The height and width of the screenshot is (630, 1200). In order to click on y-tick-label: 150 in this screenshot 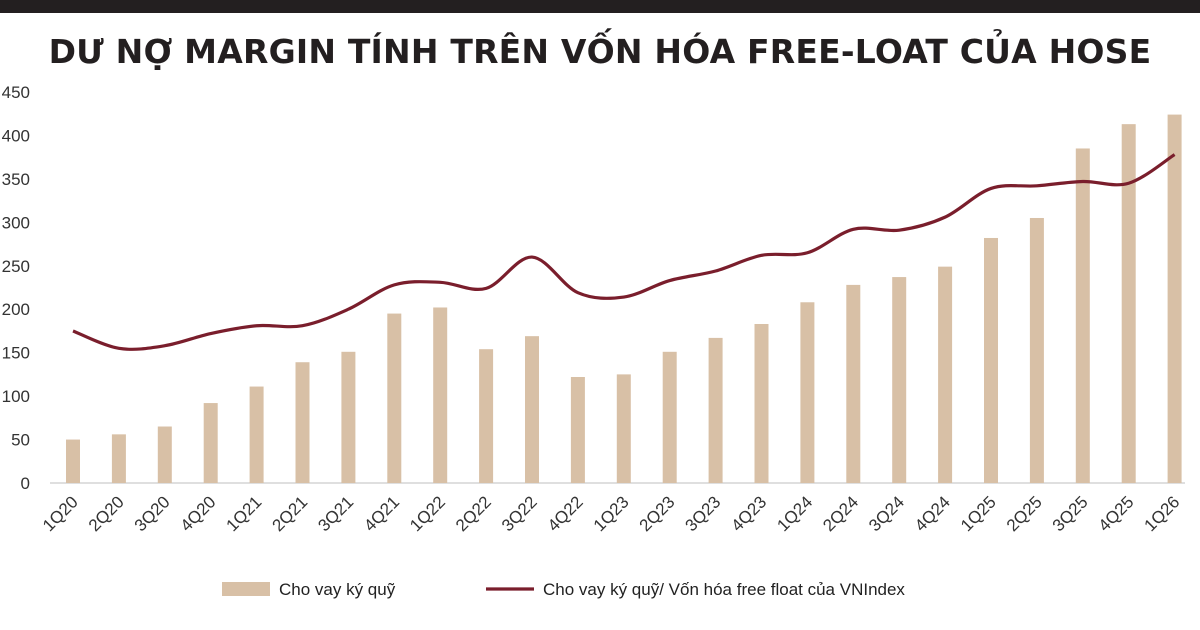, I will do `click(16, 353)`.